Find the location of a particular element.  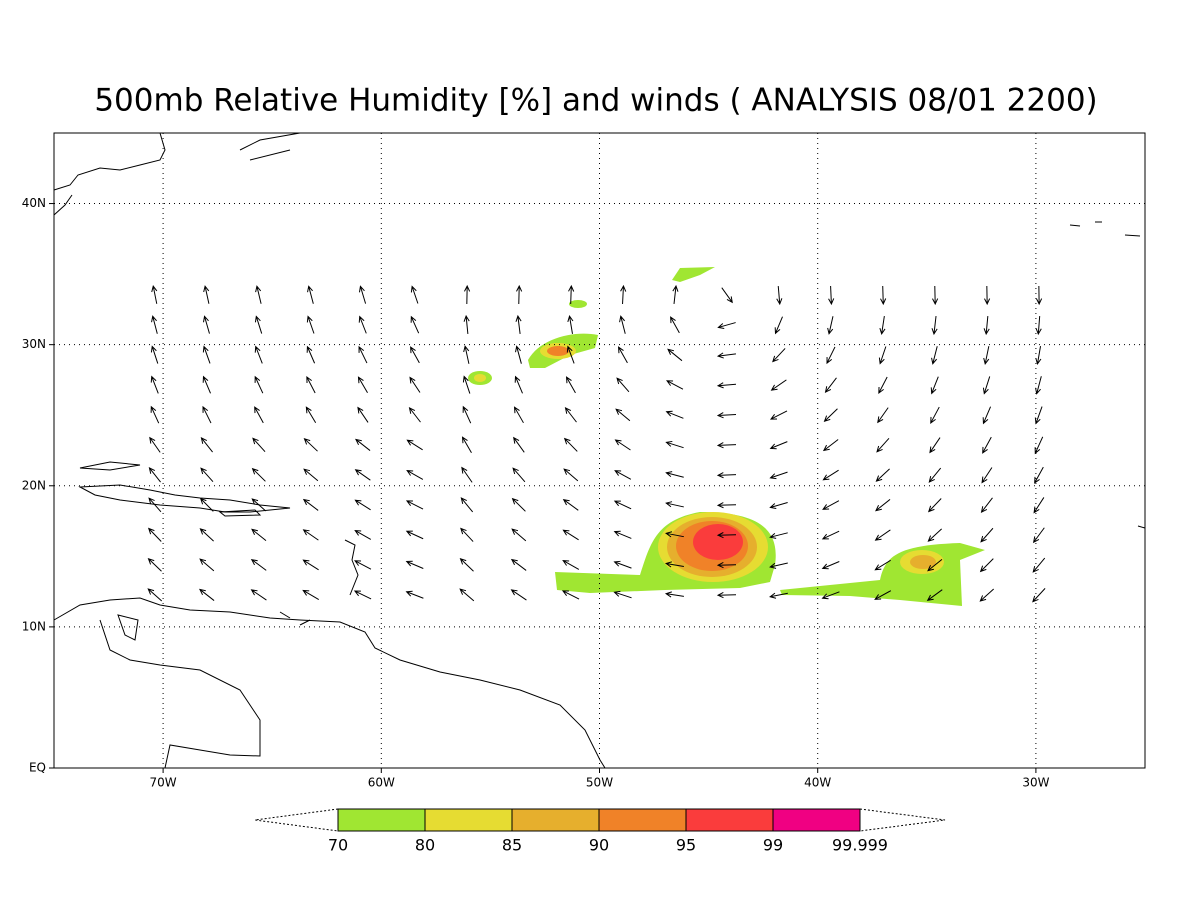

colorbar-label: 70 is located at coordinates (338, 845).